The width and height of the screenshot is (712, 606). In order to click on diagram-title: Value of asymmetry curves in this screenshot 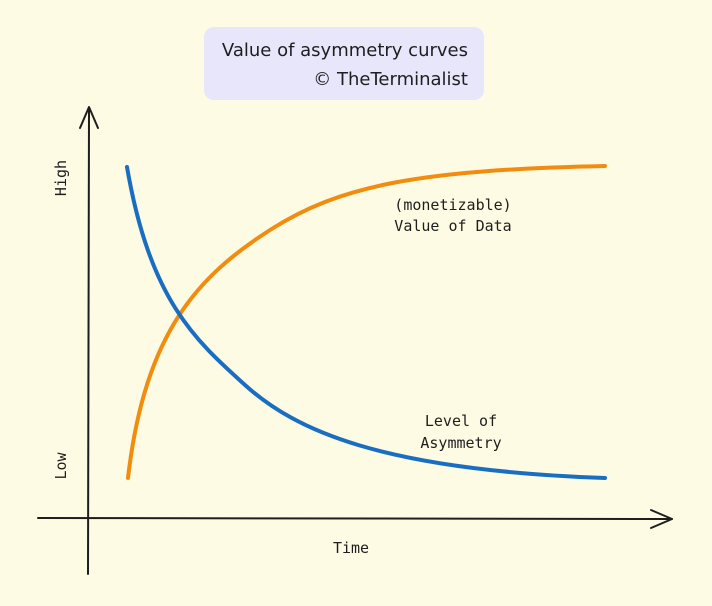, I will do `click(344, 50)`.